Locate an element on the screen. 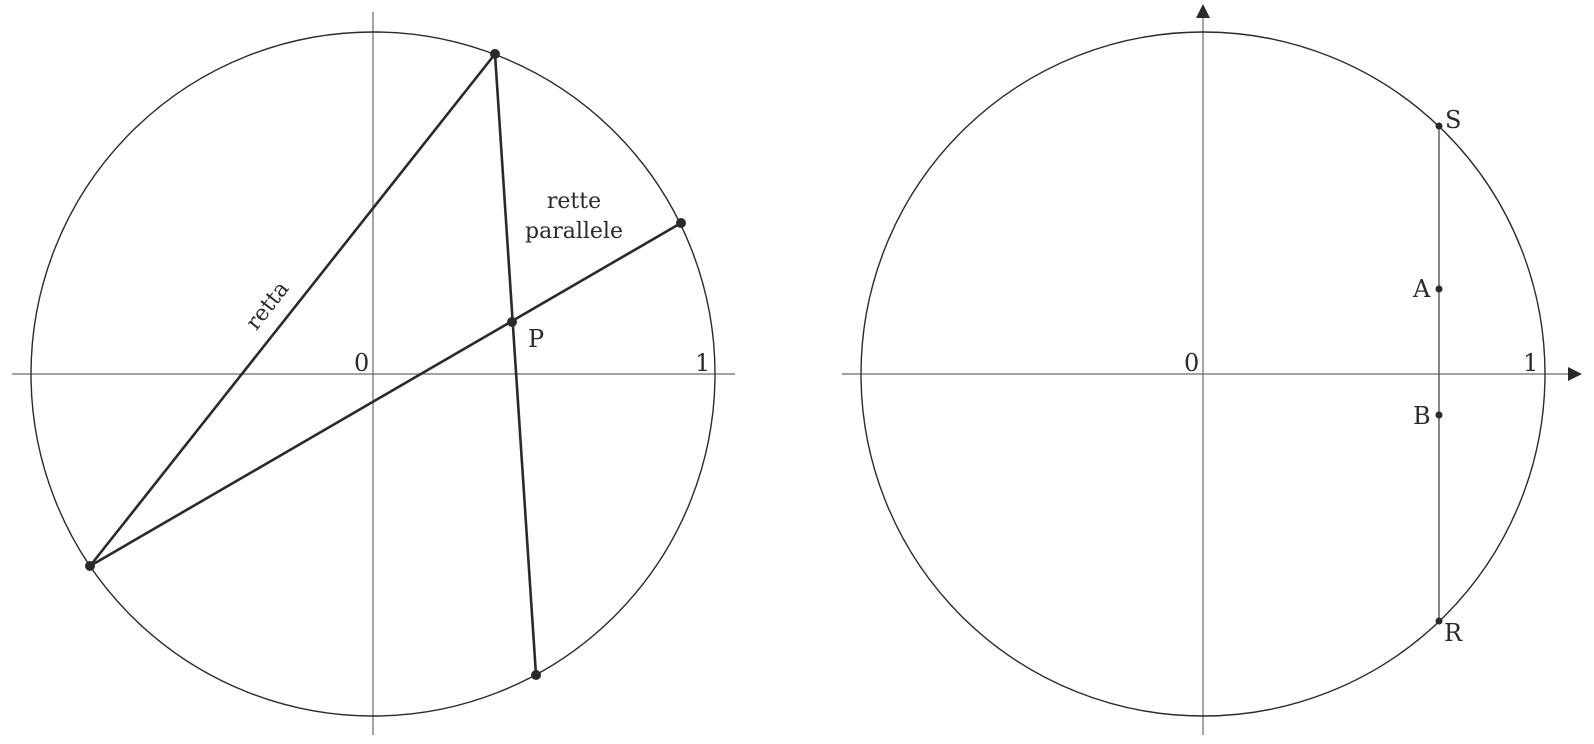  right-point-r is located at coordinates (1439, 621).